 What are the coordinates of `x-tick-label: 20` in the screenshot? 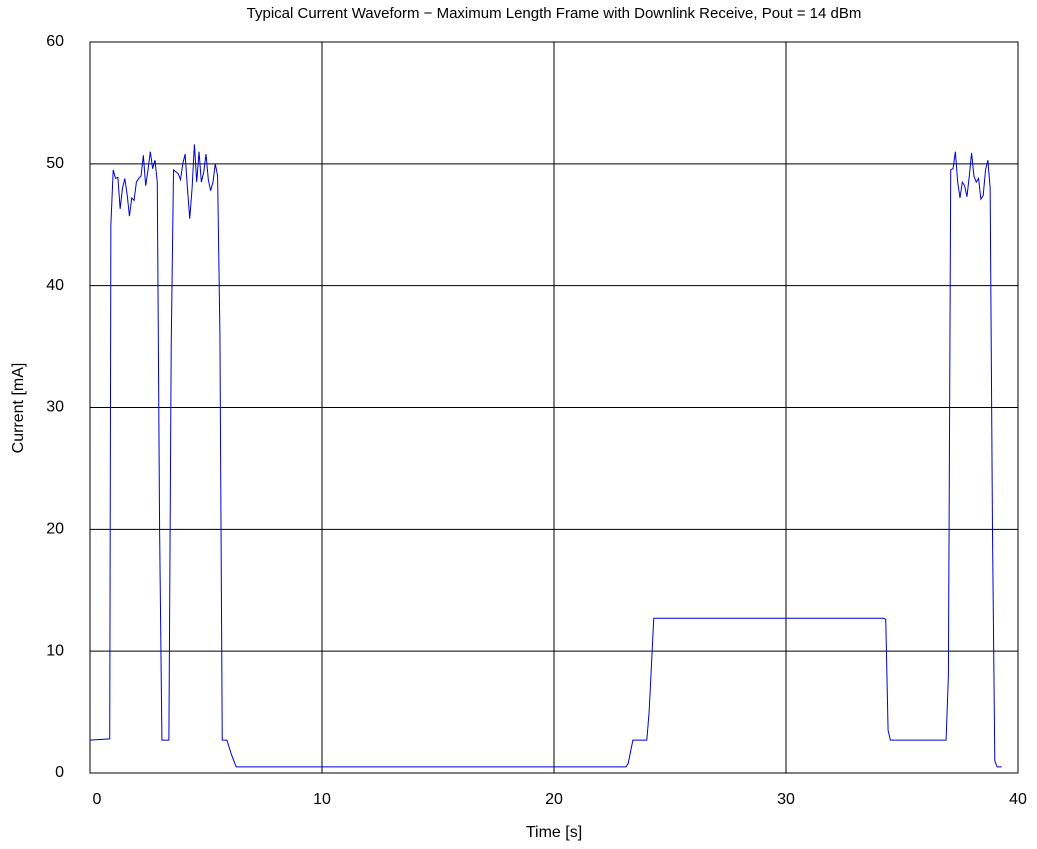 It's located at (554, 799).